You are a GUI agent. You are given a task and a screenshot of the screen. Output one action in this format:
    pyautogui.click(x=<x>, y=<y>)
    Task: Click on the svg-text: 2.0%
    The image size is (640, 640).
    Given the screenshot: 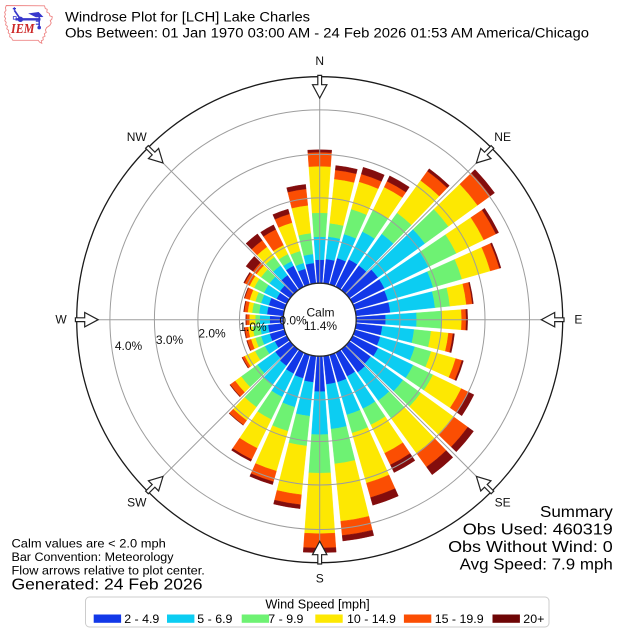 What is the action you would take?
    pyautogui.click(x=212, y=334)
    